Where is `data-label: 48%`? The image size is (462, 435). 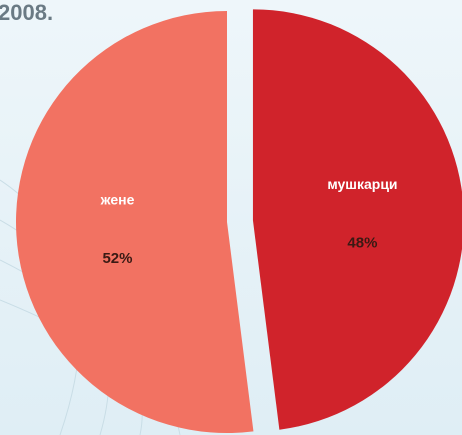
data-label: 48% is located at coordinates (362, 242).